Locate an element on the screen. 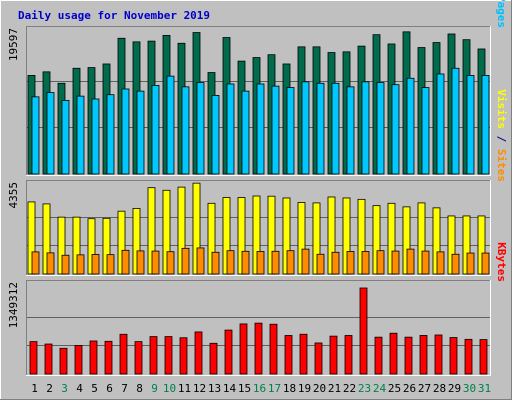 The image size is (512, 400). day-label-28: 28 is located at coordinates (439, 388).